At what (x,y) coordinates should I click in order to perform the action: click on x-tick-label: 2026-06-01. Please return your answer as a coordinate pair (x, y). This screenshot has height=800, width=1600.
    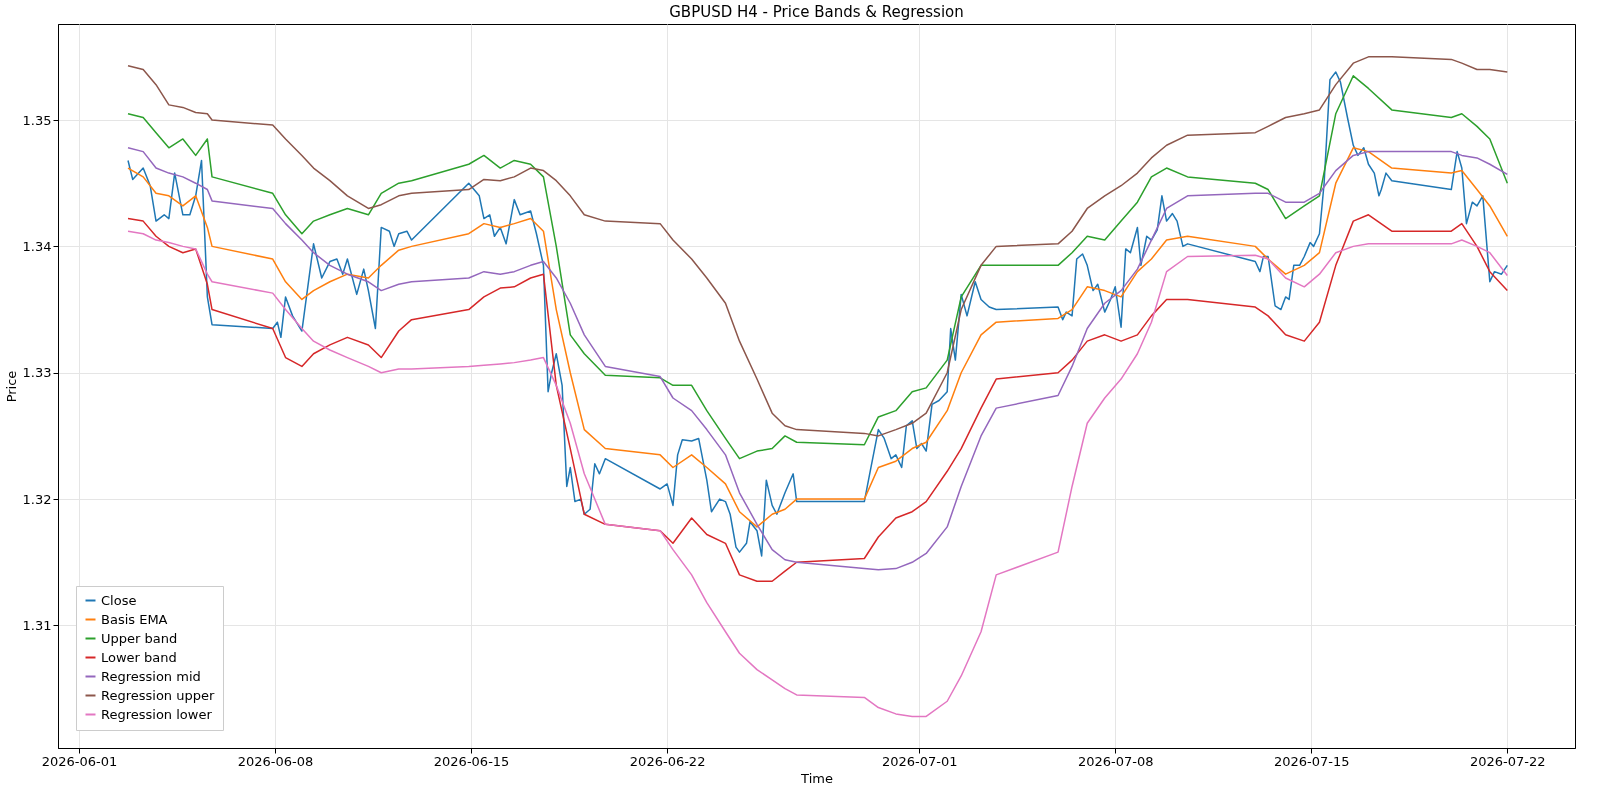
    Looking at the image, I should click on (79, 761).